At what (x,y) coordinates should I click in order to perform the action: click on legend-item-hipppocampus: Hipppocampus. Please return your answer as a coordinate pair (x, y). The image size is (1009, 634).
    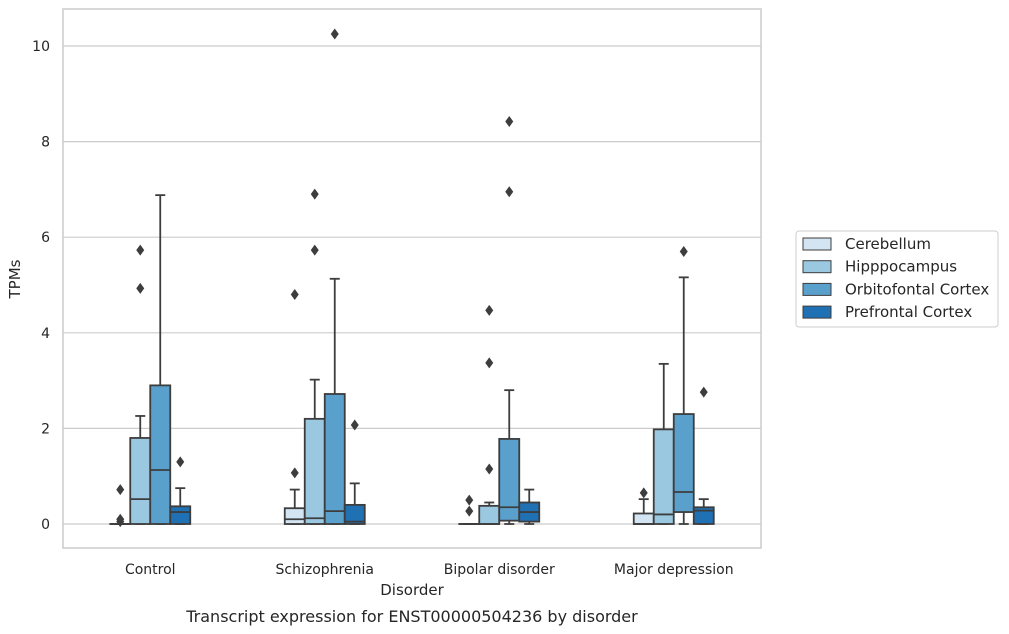
    Looking at the image, I should click on (879, 267).